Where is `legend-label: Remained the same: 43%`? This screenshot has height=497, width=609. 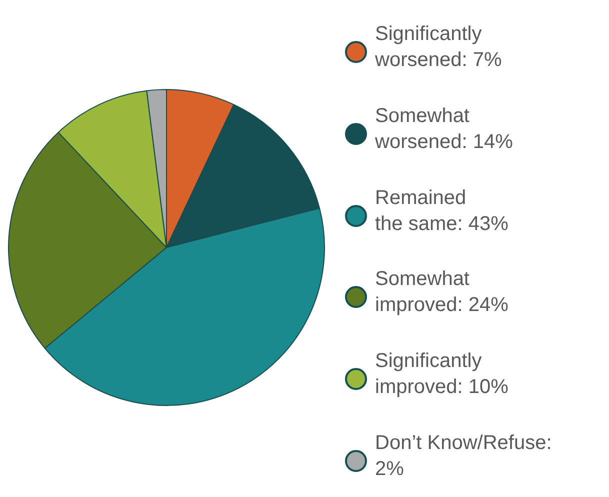 legend-label: Remained the same: 43% is located at coordinates (441, 211).